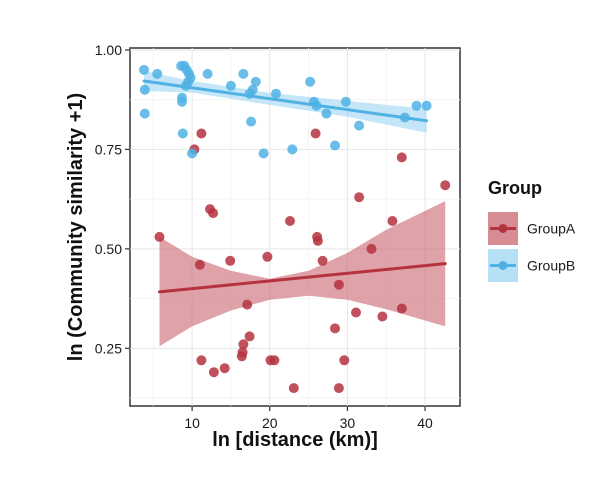 This screenshot has height=493, width=600. Describe the element at coordinates (503, 265) in the screenshot. I see `groupb-legend-point` at that location.